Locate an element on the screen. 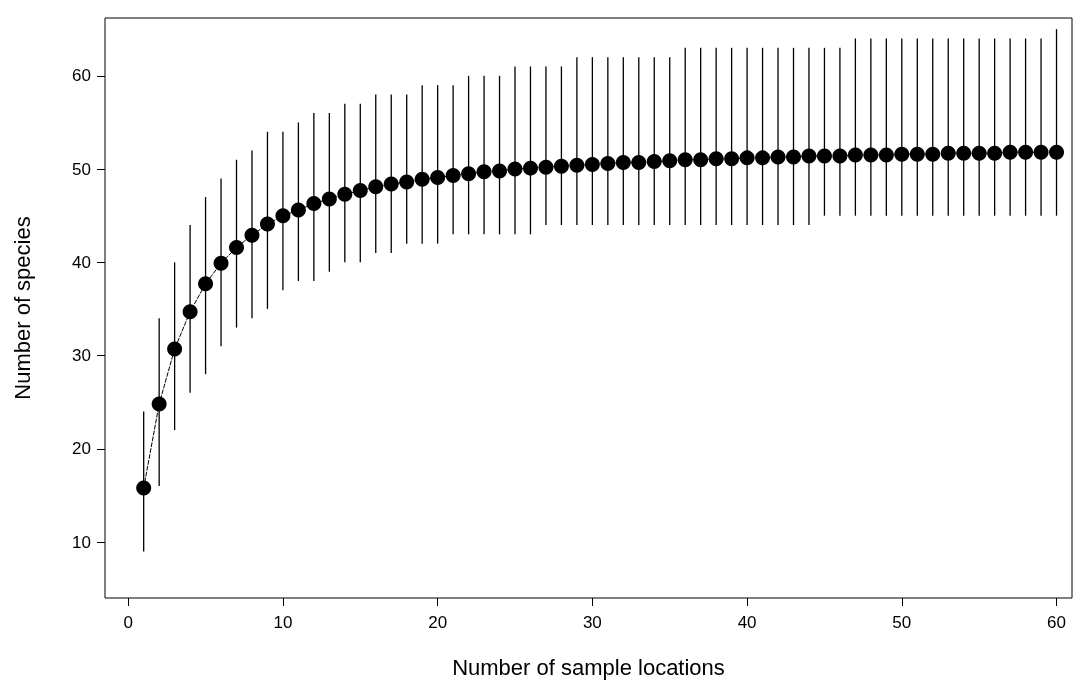 The width and height of the screenshot is (1085, 683). y-tick-label: 30 is located at coordinates (81, 356).